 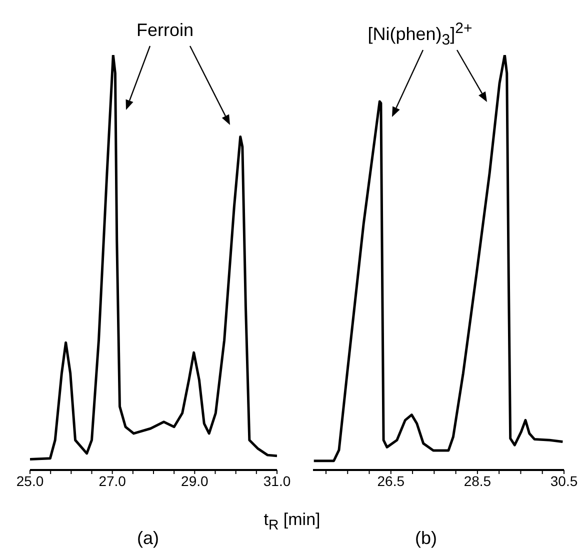 What do you see at coordinates (391, 480) in the screenshot?
I see `x-tick-label: 26.5` at bounding box center [391, 480].